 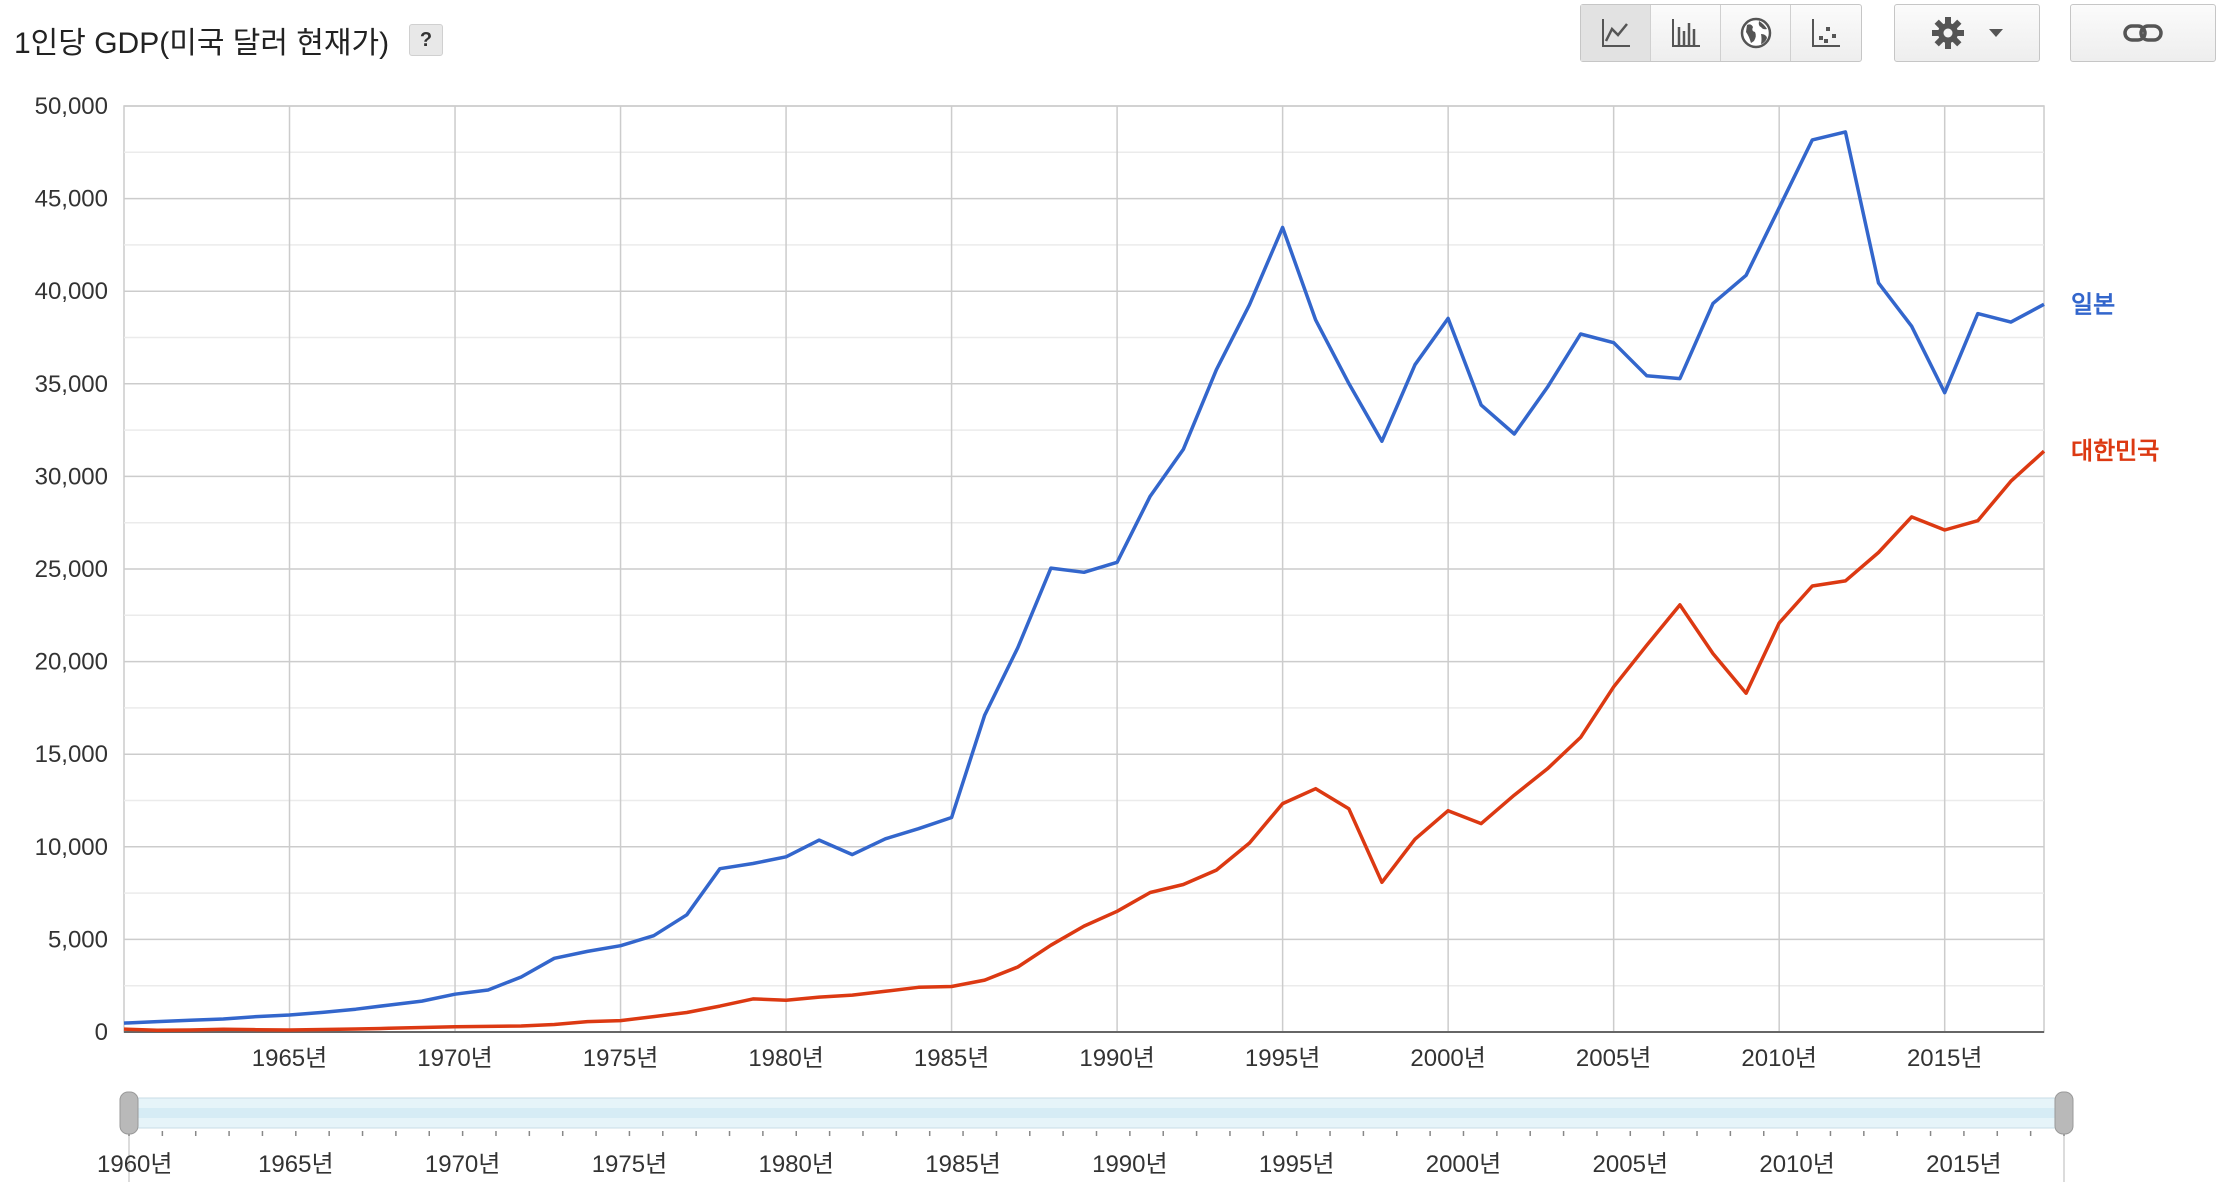 I want to click on bar-chart-button, so click(x=1686, y=33).